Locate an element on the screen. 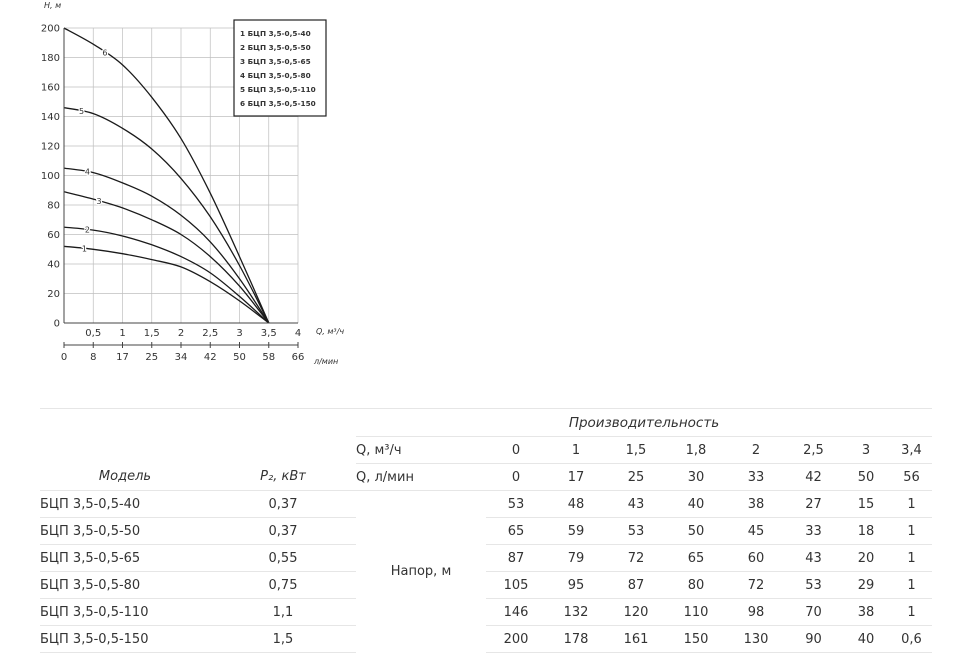 Image resolution: width=970 pixels, height=653 pixels. x-tick-label-top: 3,5 is located at coordinates (269, 333).